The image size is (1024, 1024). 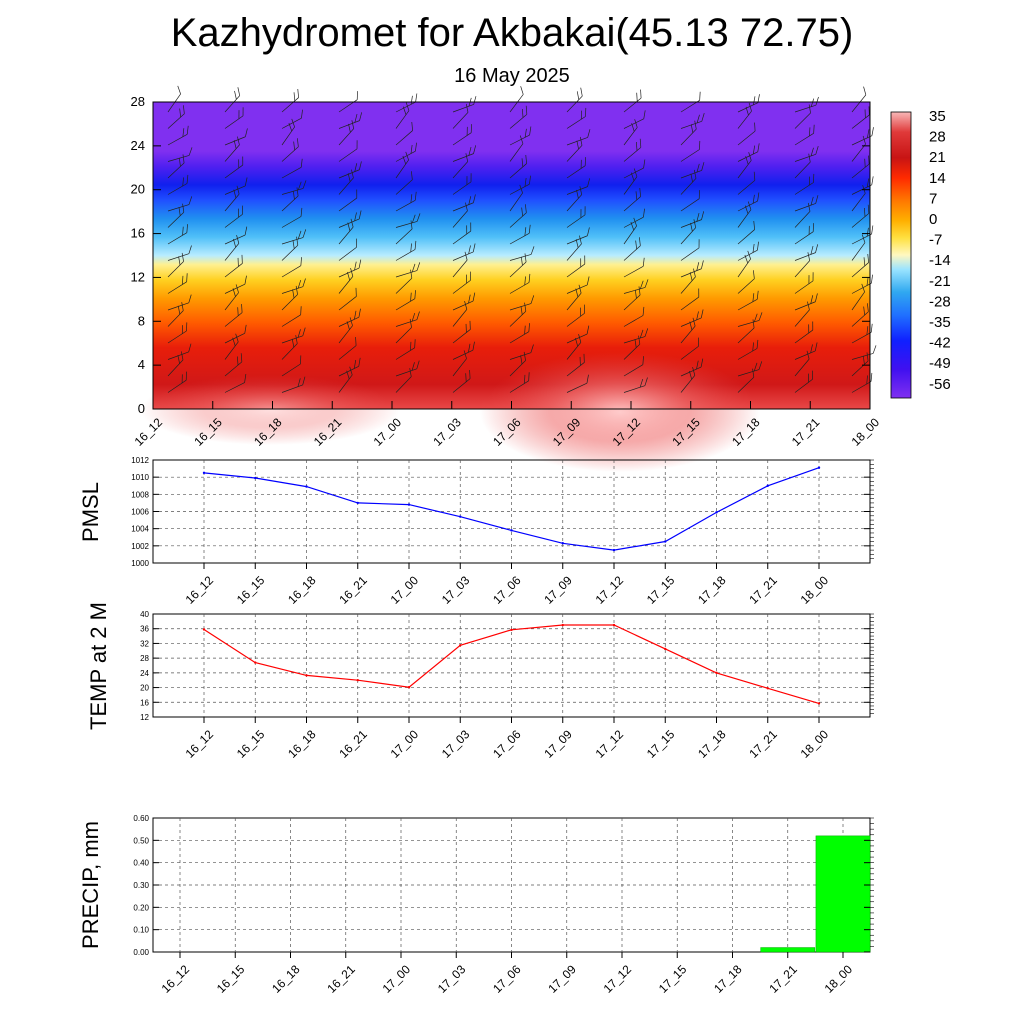 What do you see at coordinates (937, 157) in the screenshot?
I see `colorbar-label: 21` at bounding box center [937, 157].